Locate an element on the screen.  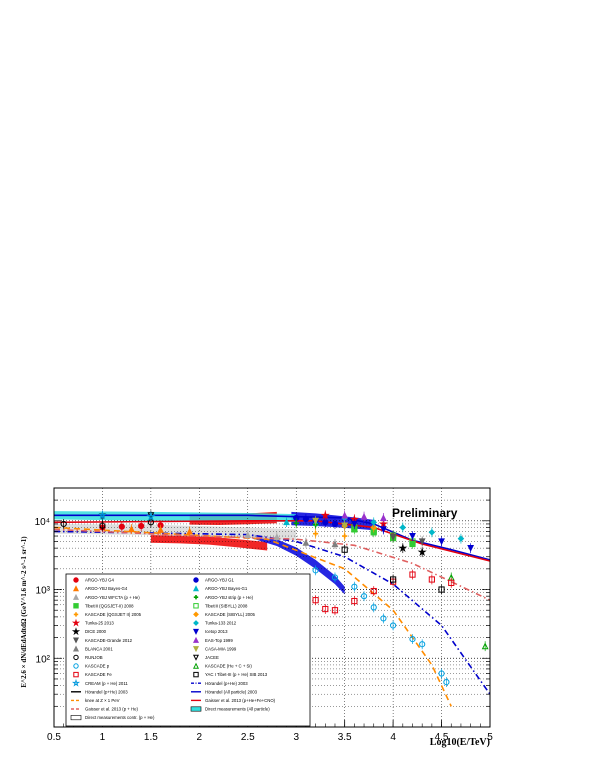
legend-label-0-1: ARGO-YBJ Bayes-G4 is located at coordinates (106, 588).